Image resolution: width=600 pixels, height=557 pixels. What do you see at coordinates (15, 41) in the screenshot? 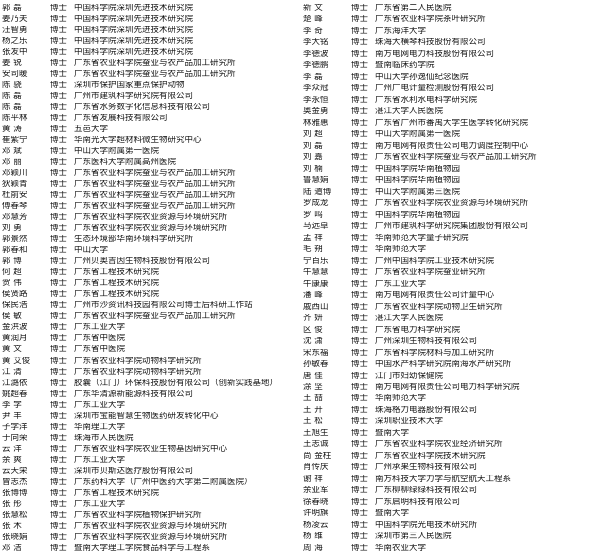
I see `person-name: 杨之乐` at bounding box center [15, 41].